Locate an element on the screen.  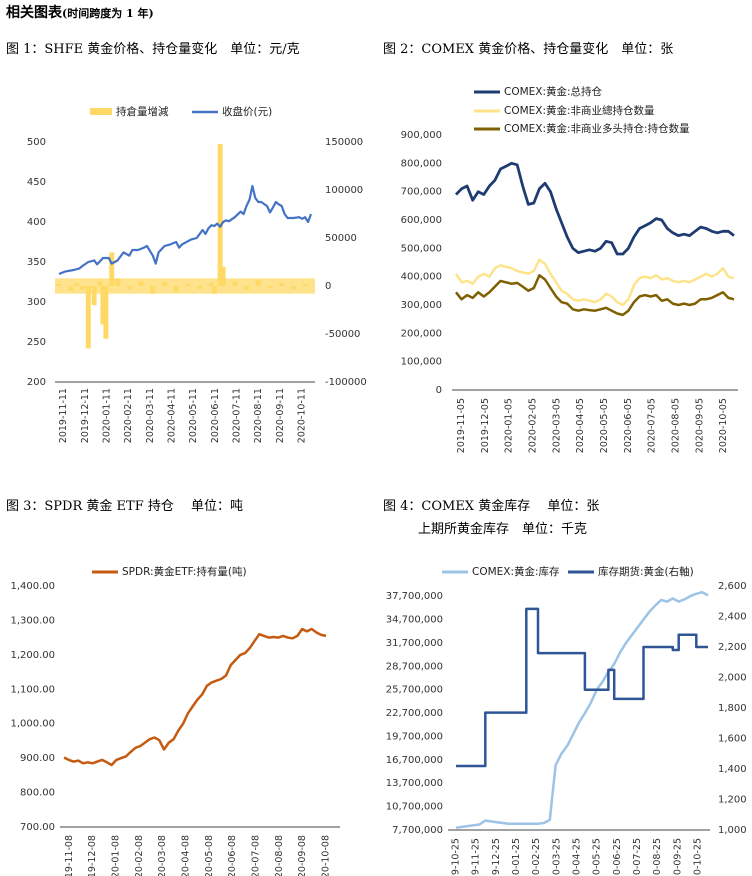
y-tick-3: 1,000.00 is located at coordinates (32, 724).